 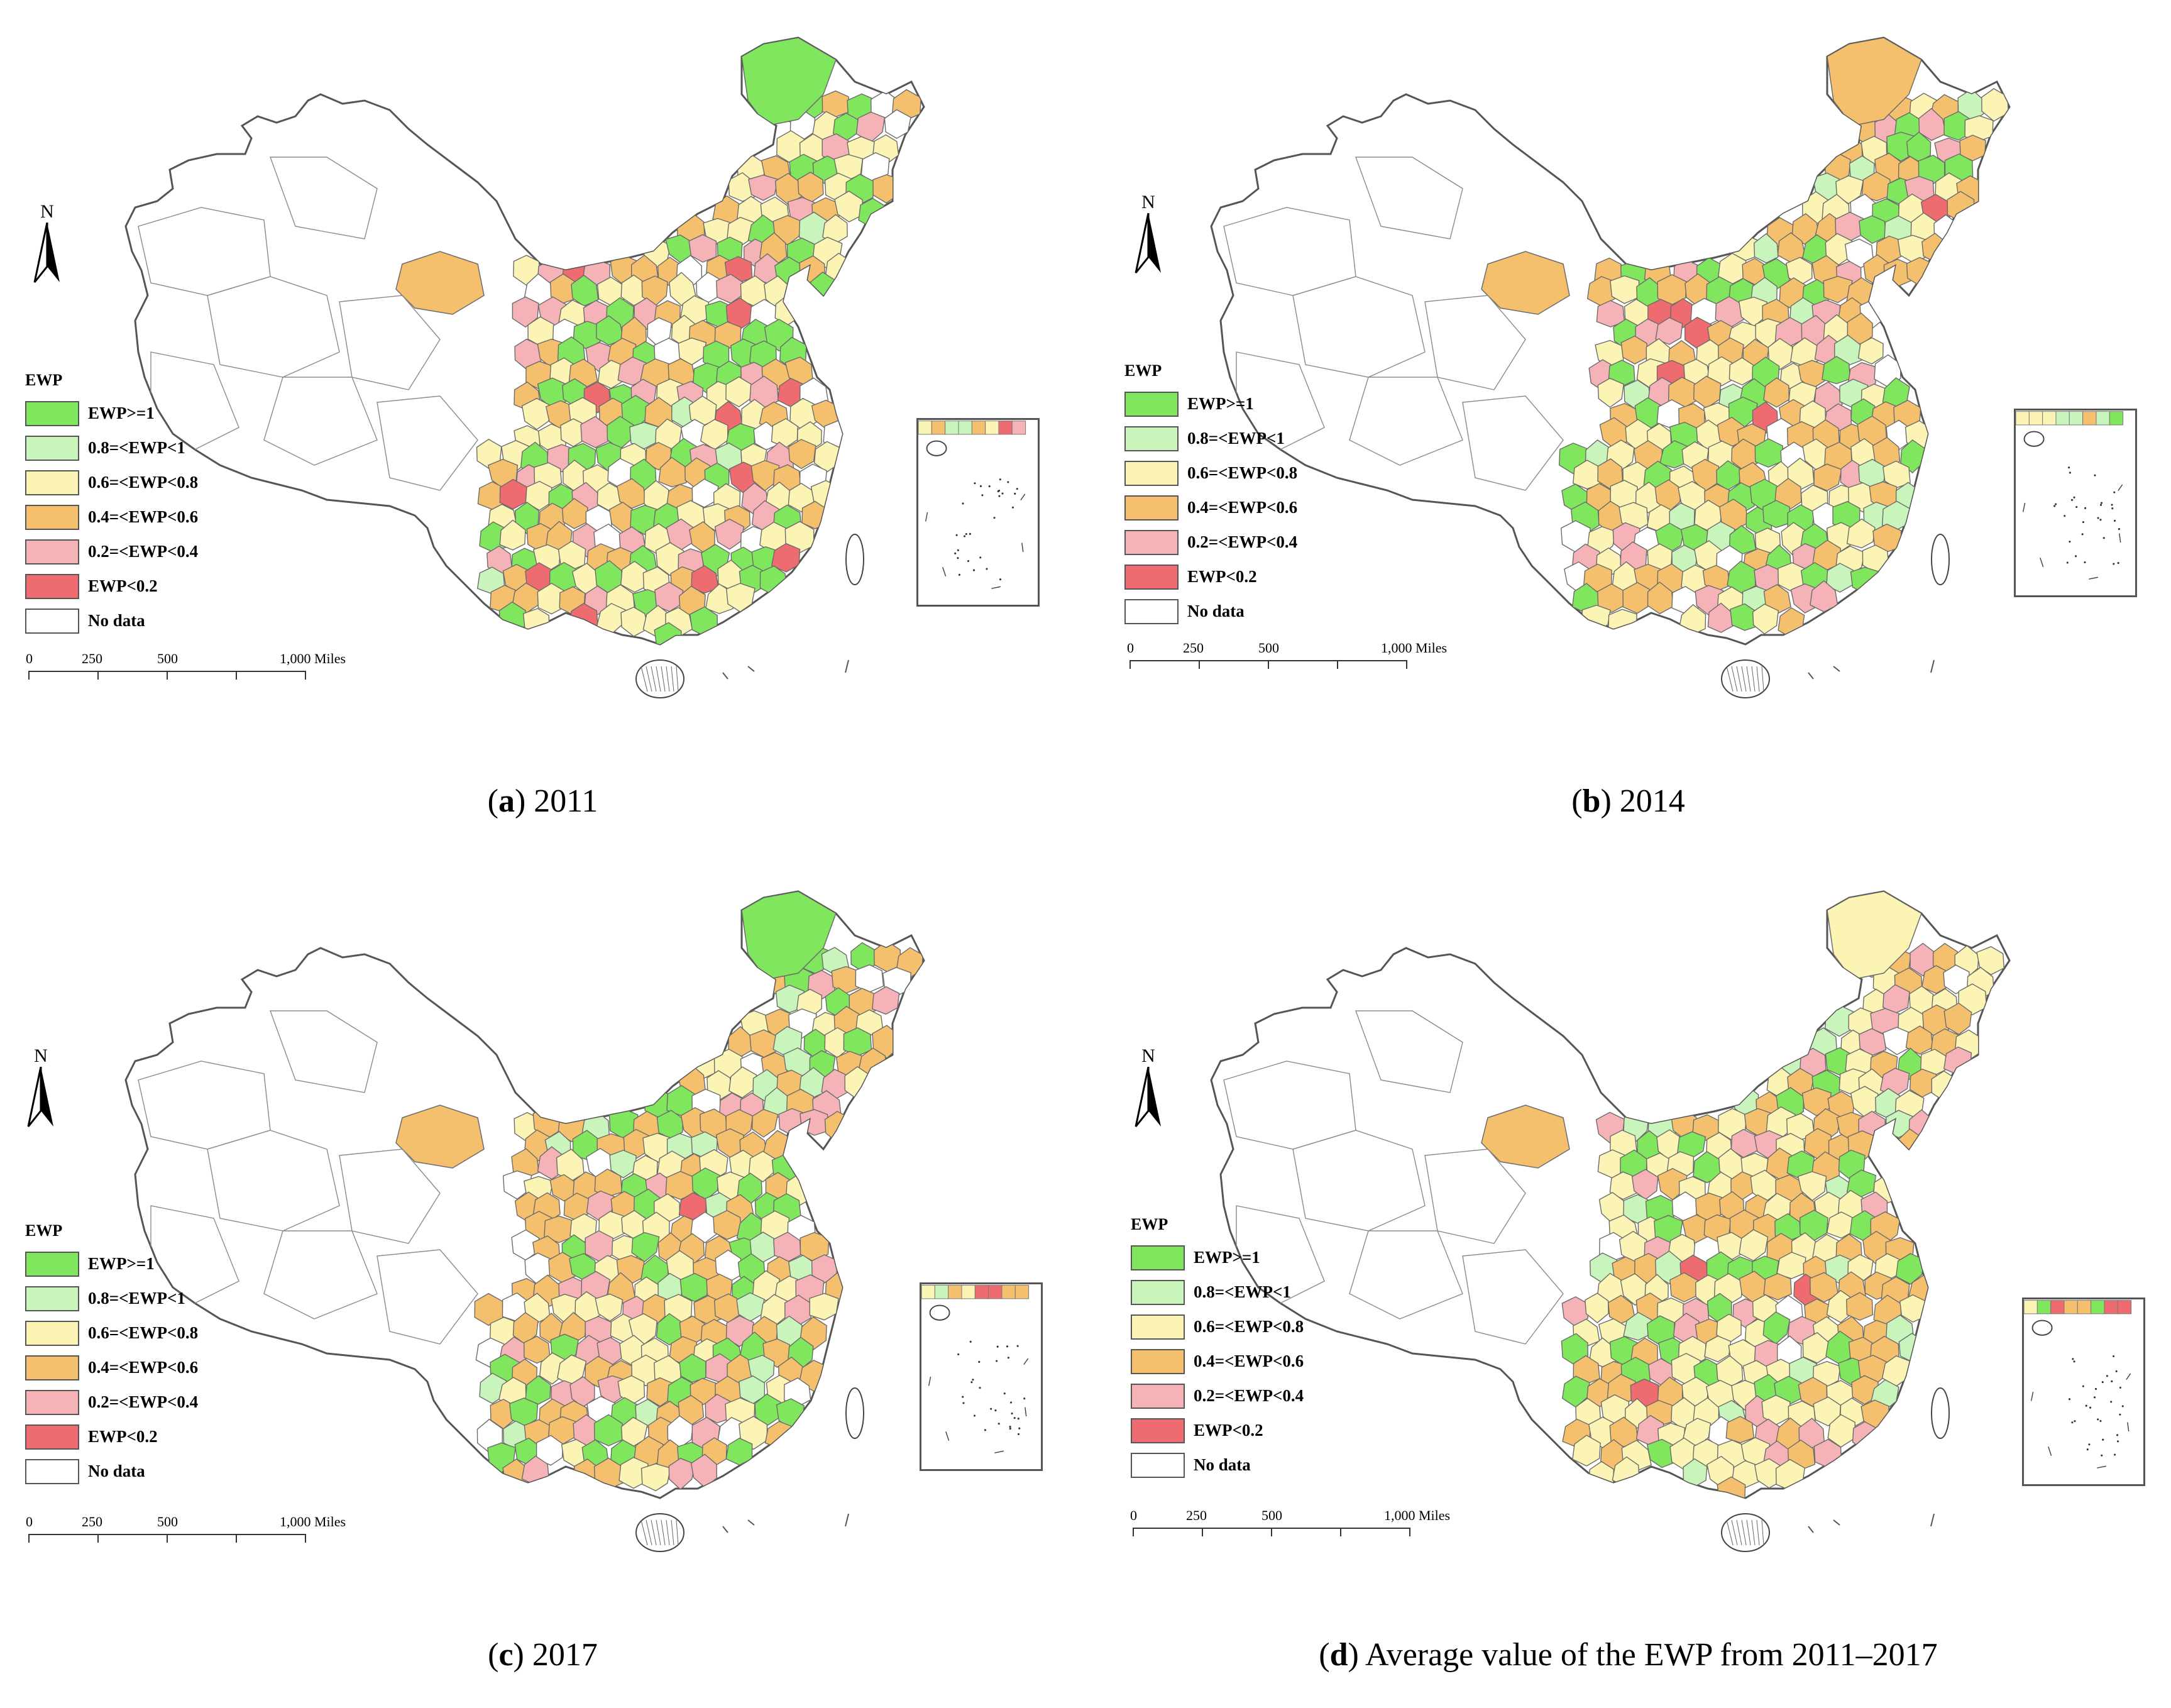 What do you see at coordinates (167, 658) in the screenshot?
I see `scale-label: 500` at bounding box center [167, 658].